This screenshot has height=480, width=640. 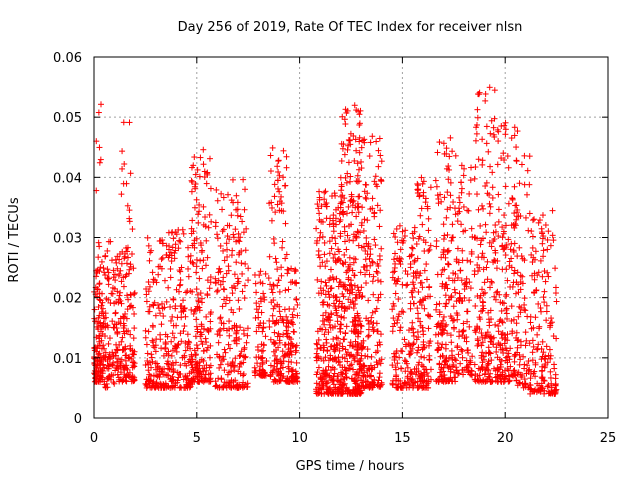 I want to click on y-tick-label: 0.02, so click(x=67, y=299).